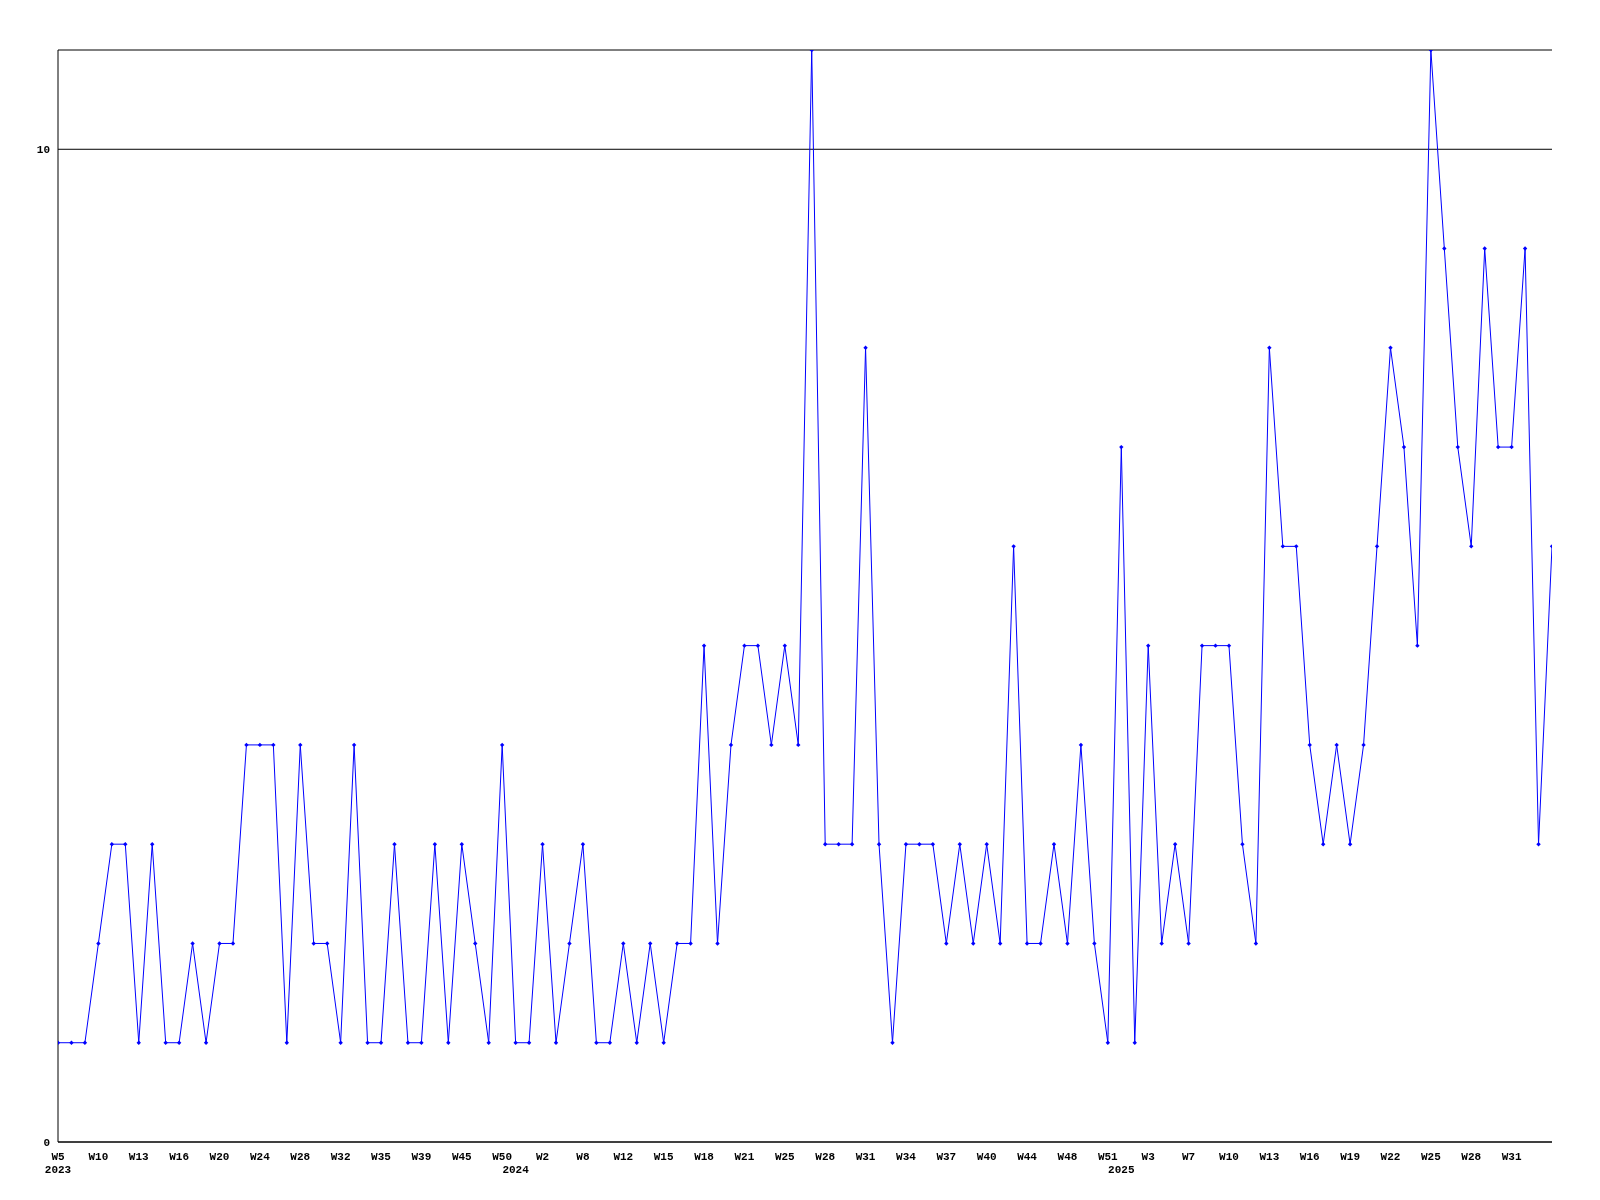 The width and height of the screenshot is (1600, 1200). What do you see at coordinates (260, 1157) in the screenshot?
I see `x-tick-label: W24` at bounding box center [260, 1157].